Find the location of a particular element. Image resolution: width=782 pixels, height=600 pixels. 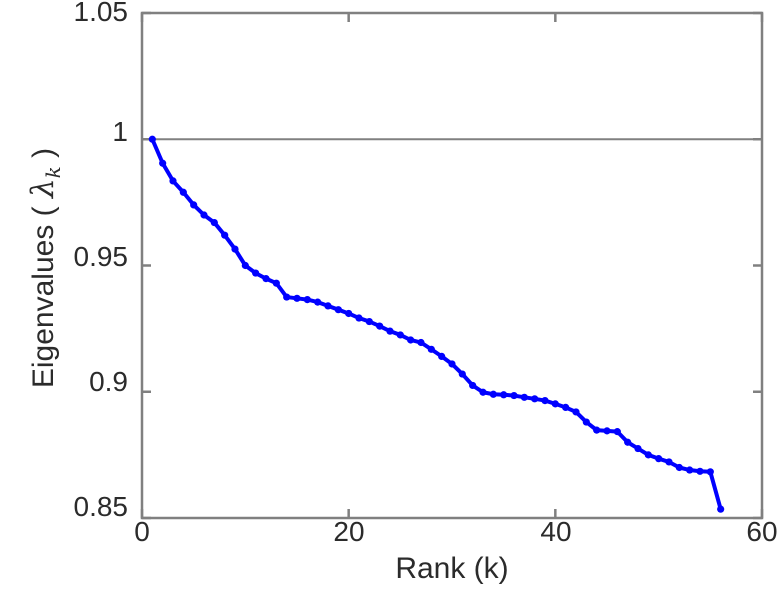

x-tick-label-20: 20 is located at coordinates (349, 531).